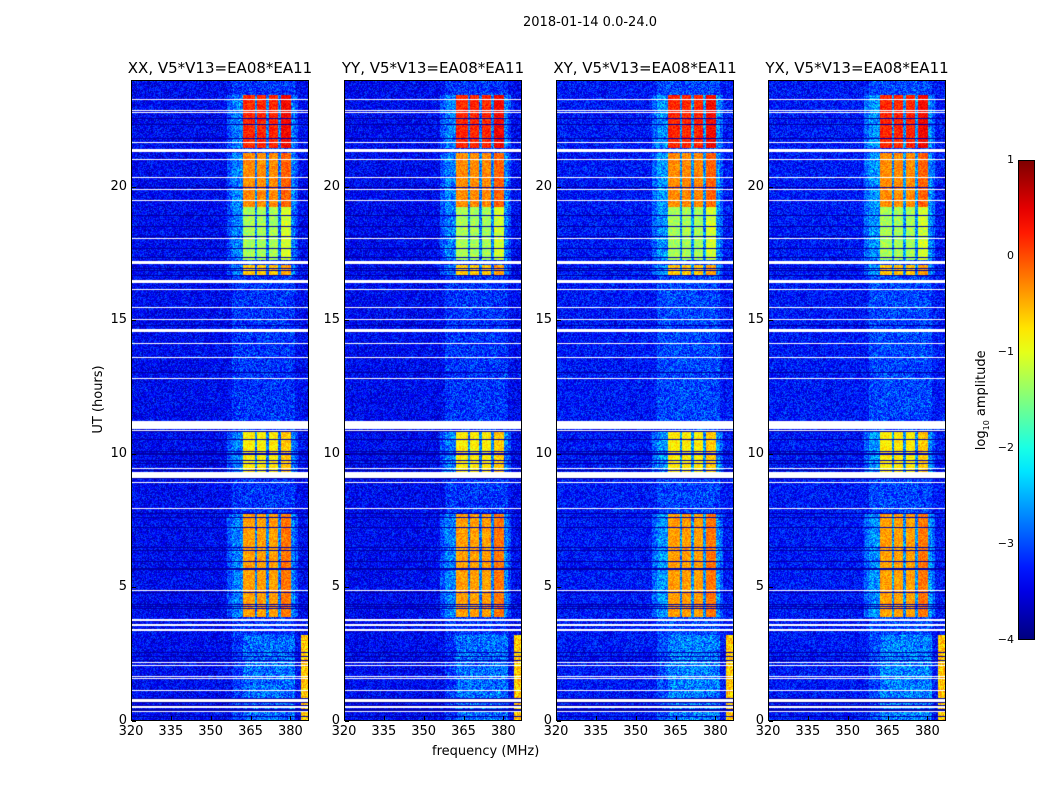 This screenshot has width=1050, height=800. I want to click on colorbar, so click(1026, 400).